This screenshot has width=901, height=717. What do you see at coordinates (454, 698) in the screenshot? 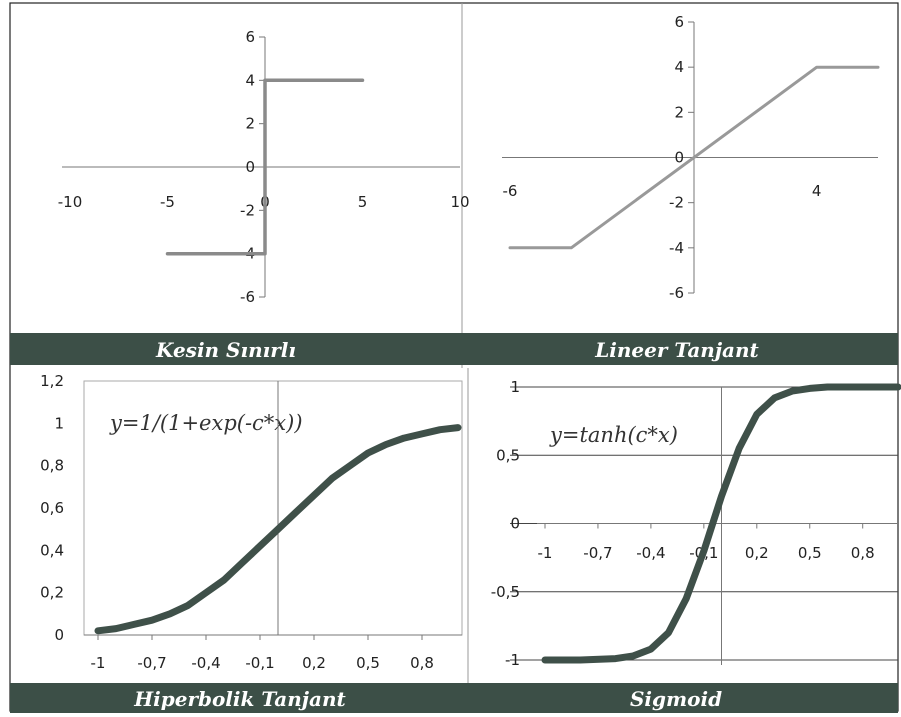
I see `label-band-bottom` at bounding box center [454, 698].